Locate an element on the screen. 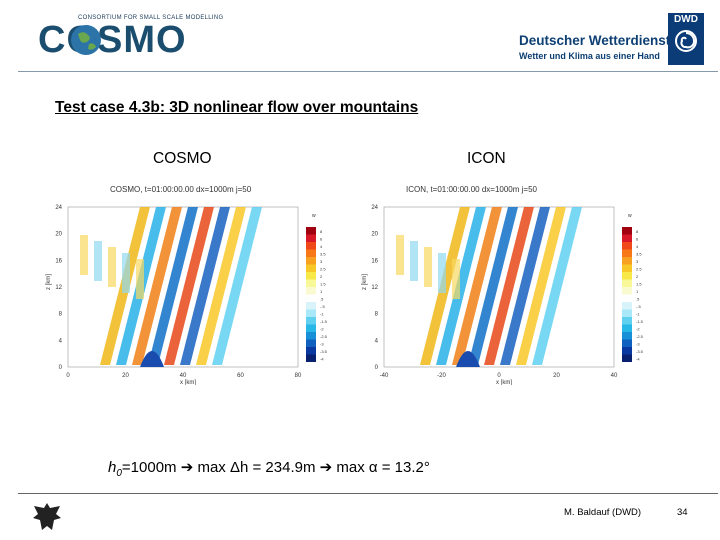 The height and width of the screenshot is (540, 720). colorbar-label: 4 is located at coordinates (637, 246).